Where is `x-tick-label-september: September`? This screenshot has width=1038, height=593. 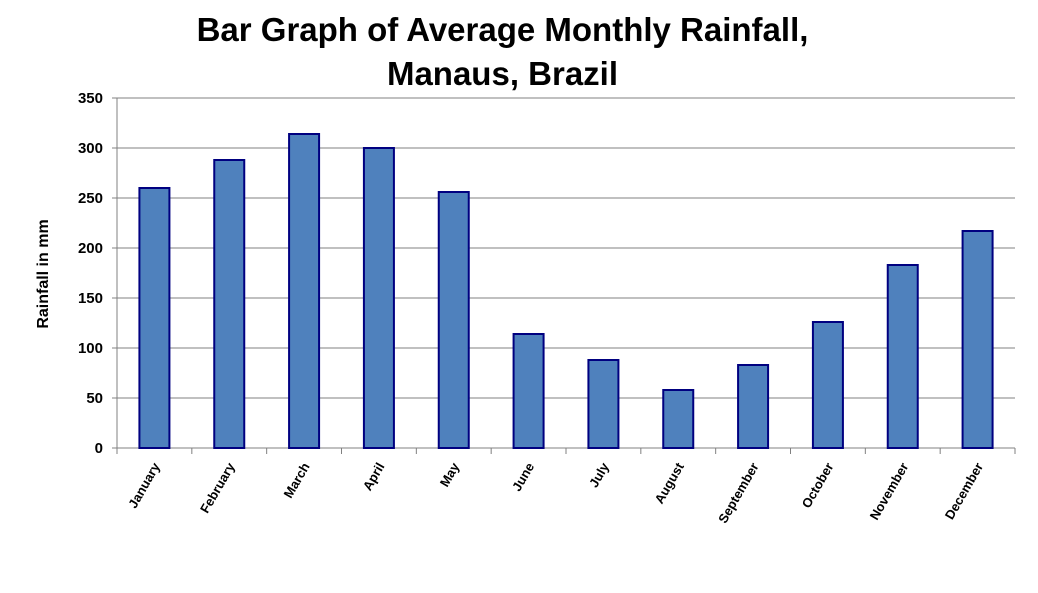
x-tick-label-september: September is located at coordinates (738, 493).